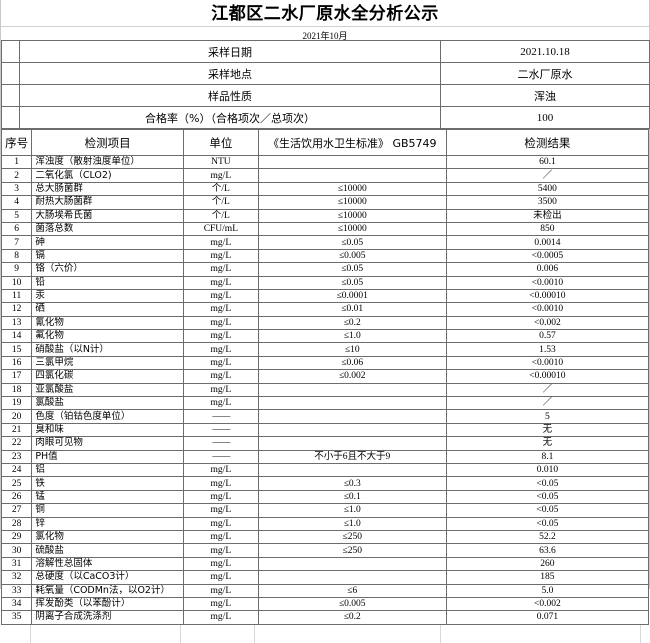  What do you see at coordinates (16, 242) in the screenshot?
I see `cell-index: 7` at bounding box center [16, 242].